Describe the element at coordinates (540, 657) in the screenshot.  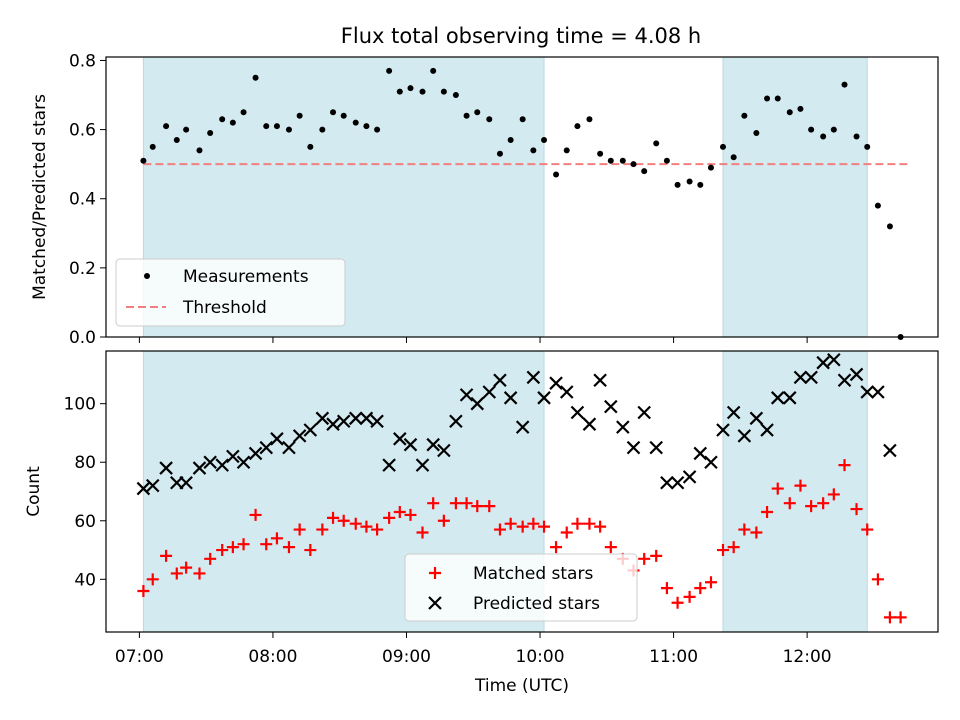
I see `x-tick-label: 10:00` at that location.